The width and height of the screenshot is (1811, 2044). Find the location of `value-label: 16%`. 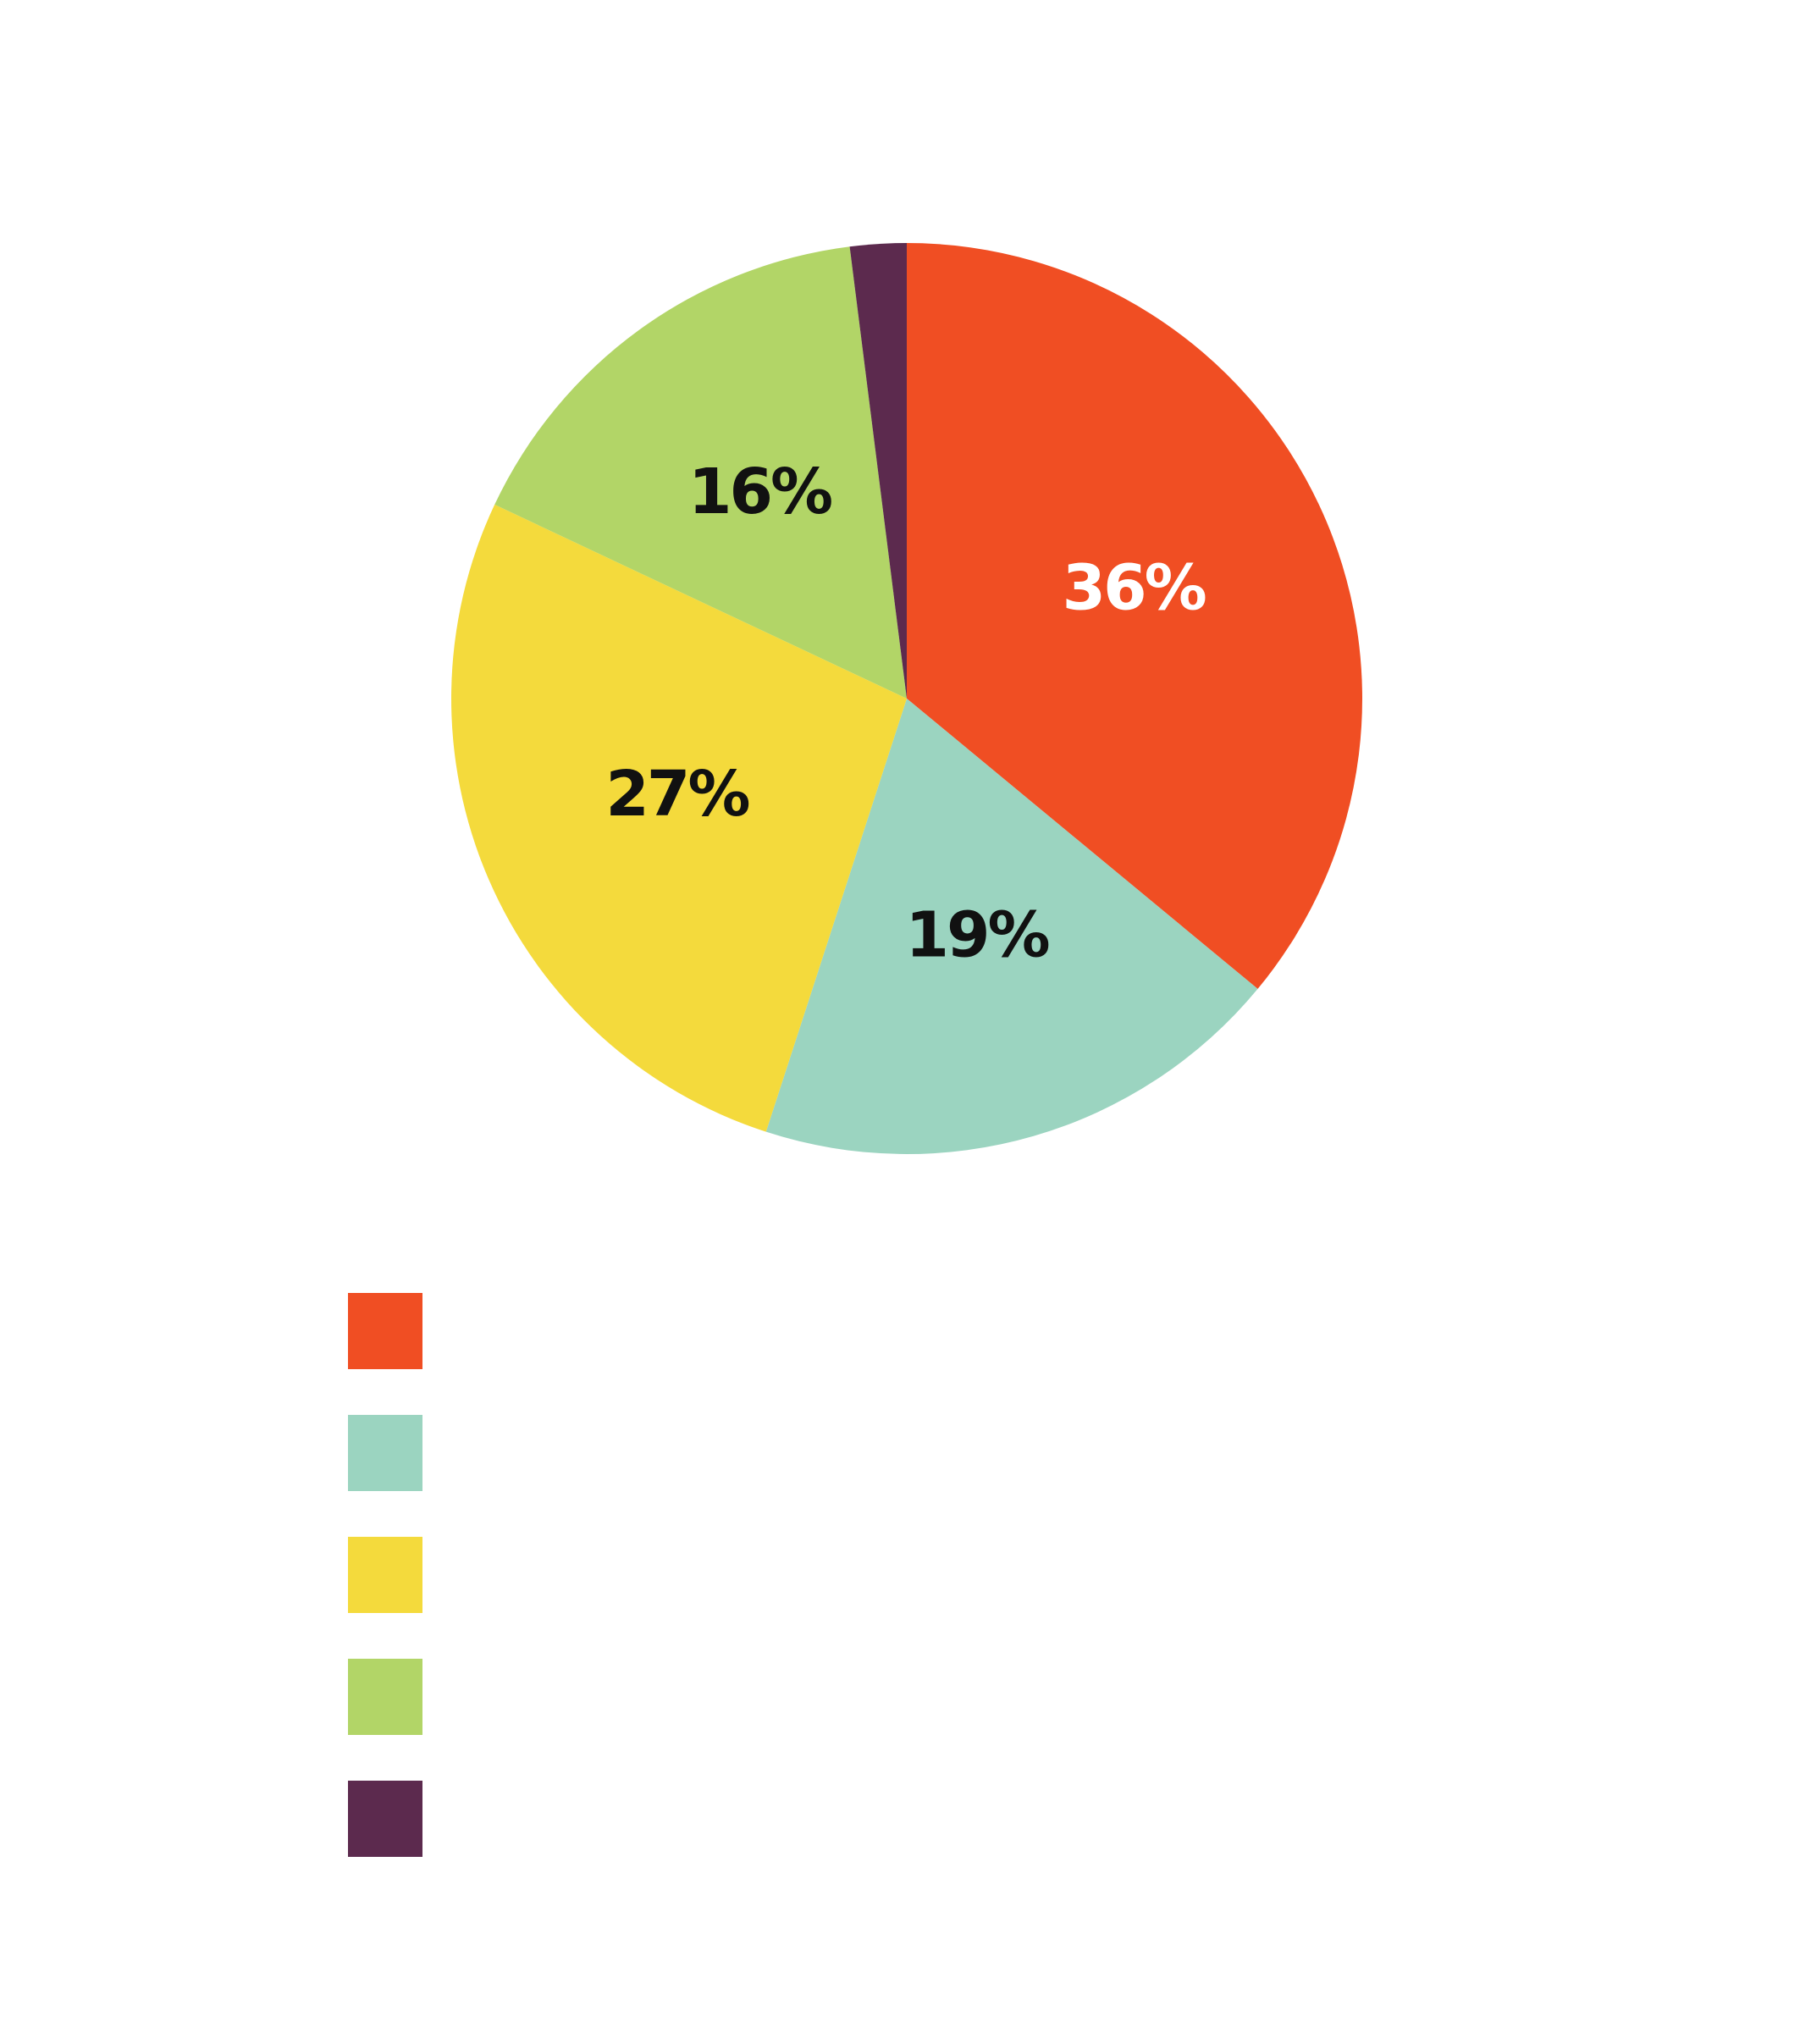

value-label: 16% is located at coordinates (759, 492).